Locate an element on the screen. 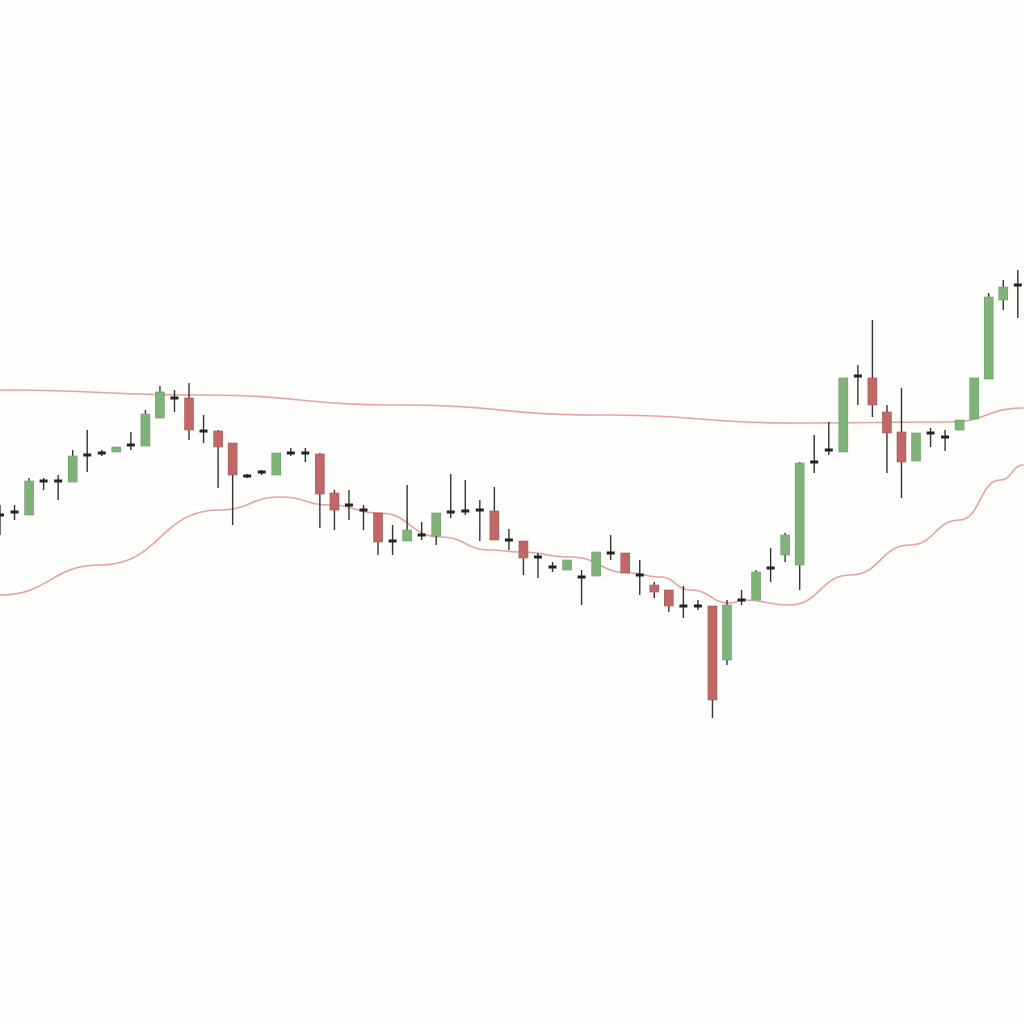 The width and height of the screenshot is (1024, 1024). lower-band-line is located at coordinates (512, 535).